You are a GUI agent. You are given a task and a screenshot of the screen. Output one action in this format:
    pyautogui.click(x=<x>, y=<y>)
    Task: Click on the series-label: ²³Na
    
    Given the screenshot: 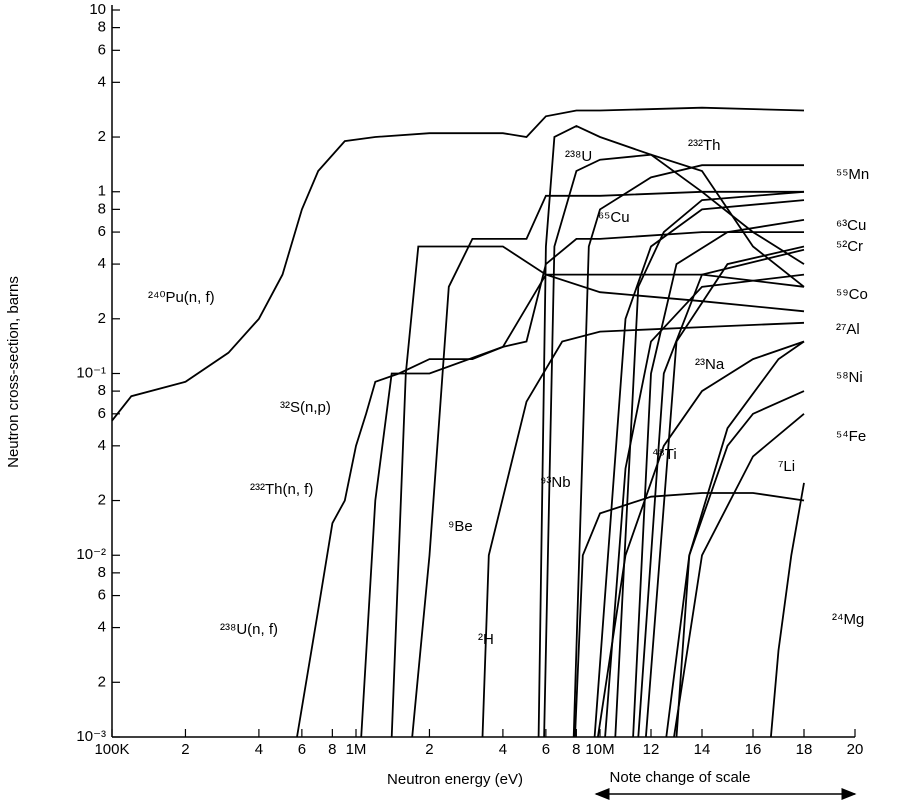 What is the action you would take?
    pyautogui.click(x=710, y=364)
    